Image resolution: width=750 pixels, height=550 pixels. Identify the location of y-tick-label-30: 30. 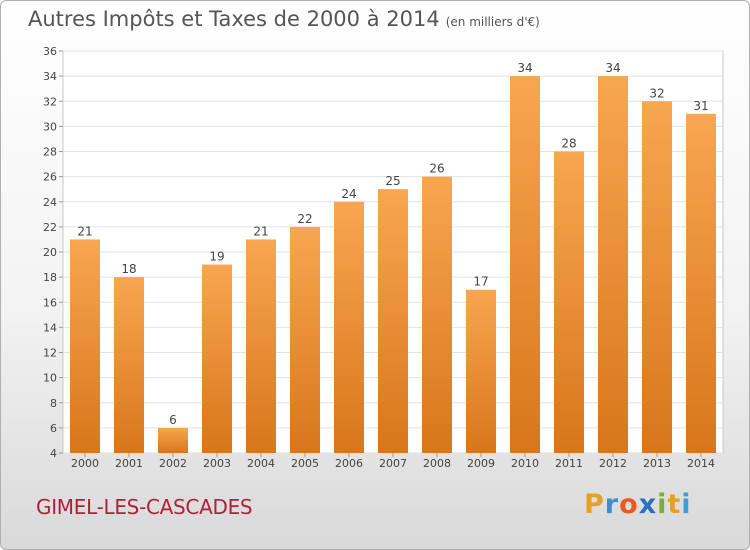
(50, 126).